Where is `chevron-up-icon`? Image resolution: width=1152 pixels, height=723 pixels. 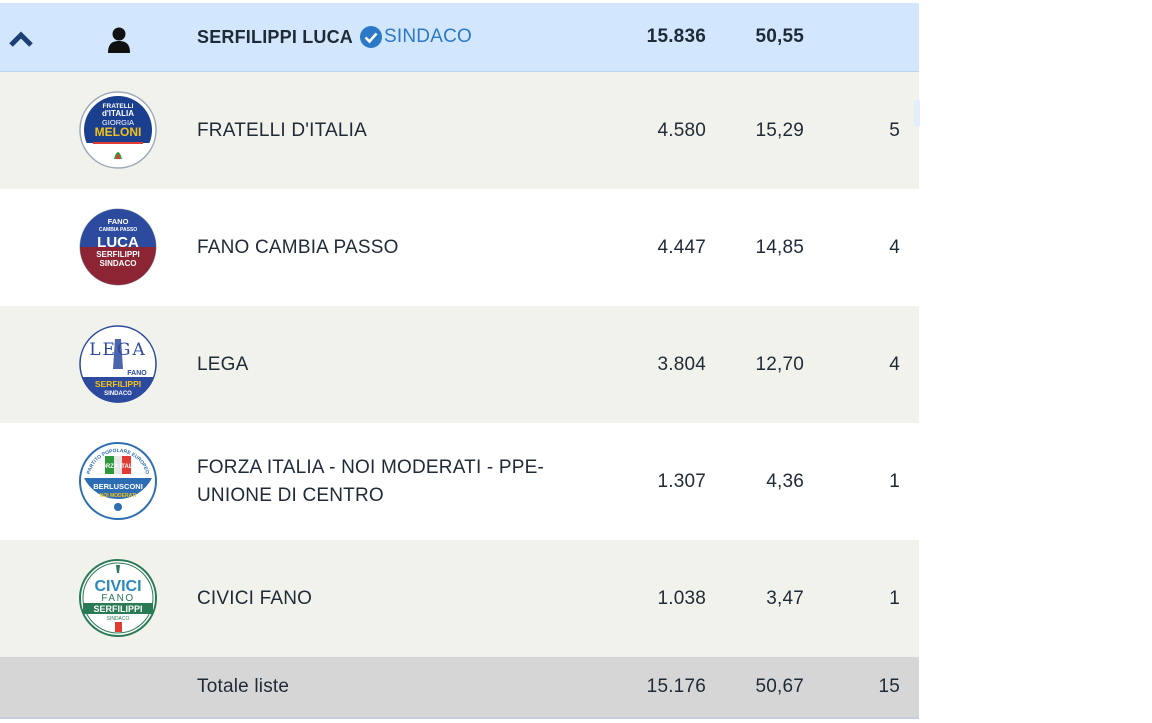
chevron-up-icon is located at coordinates (21, 39).